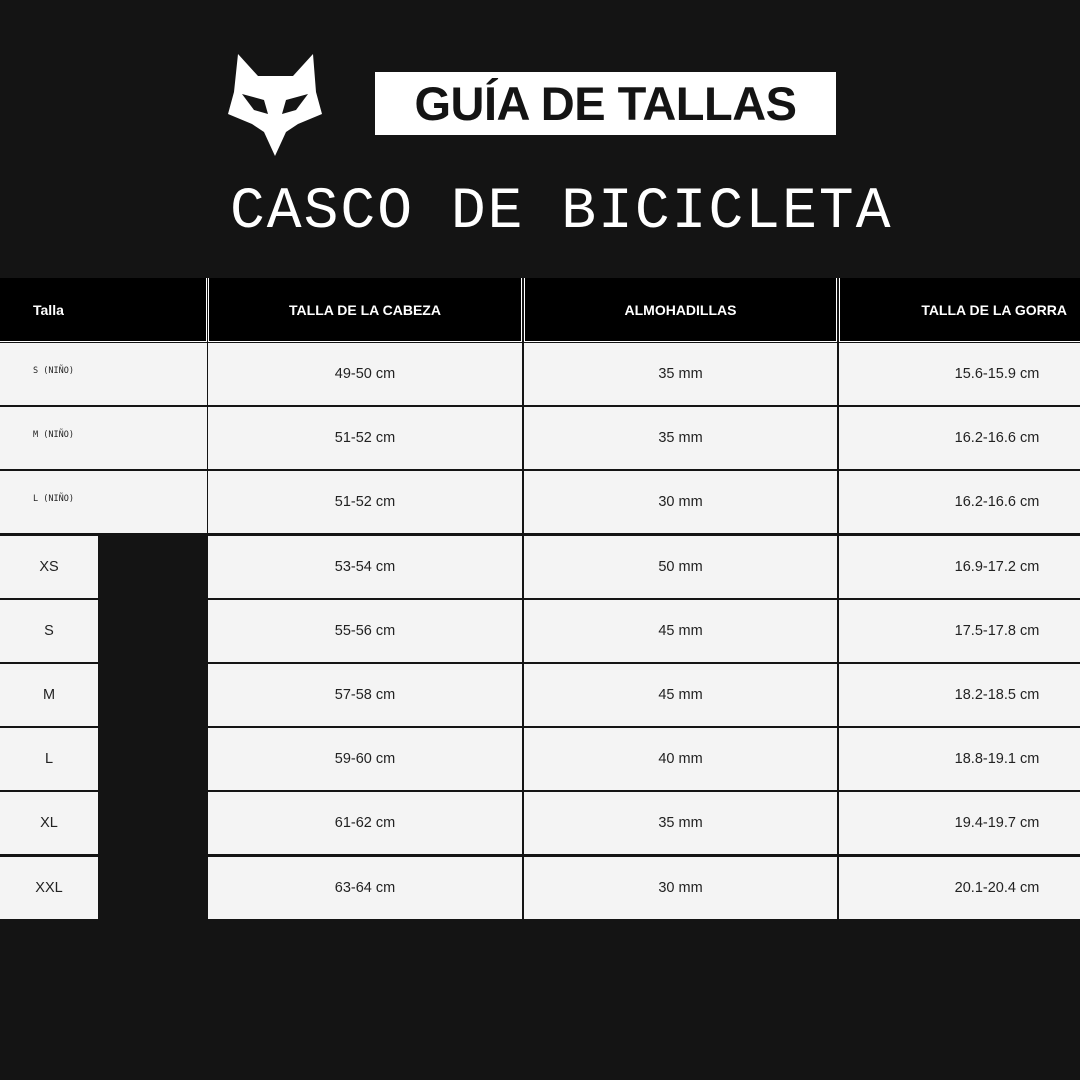 This screenshot has height=1080, width=1080. I want to click on column-header: TALLA DE LA GORRA, so click(959, 310).